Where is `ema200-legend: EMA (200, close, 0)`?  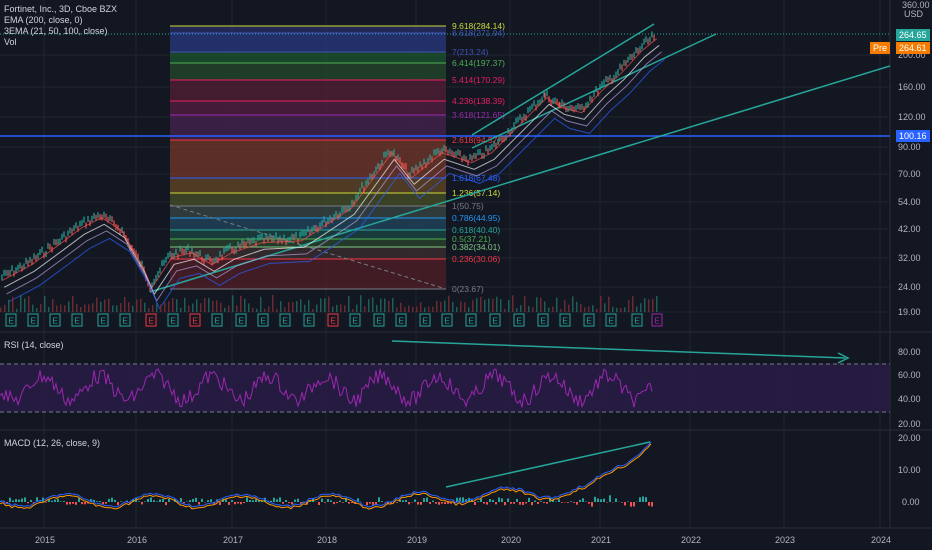 ema200-legend: EMA (200, close, 0) is located at coordinates (43, 20).